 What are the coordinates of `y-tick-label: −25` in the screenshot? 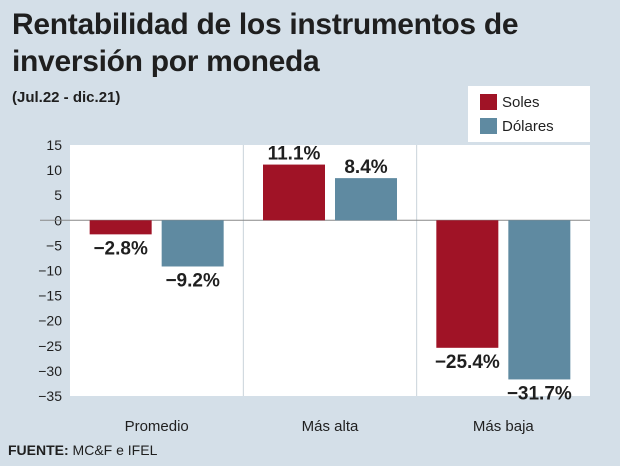 It's located at (50, 346).